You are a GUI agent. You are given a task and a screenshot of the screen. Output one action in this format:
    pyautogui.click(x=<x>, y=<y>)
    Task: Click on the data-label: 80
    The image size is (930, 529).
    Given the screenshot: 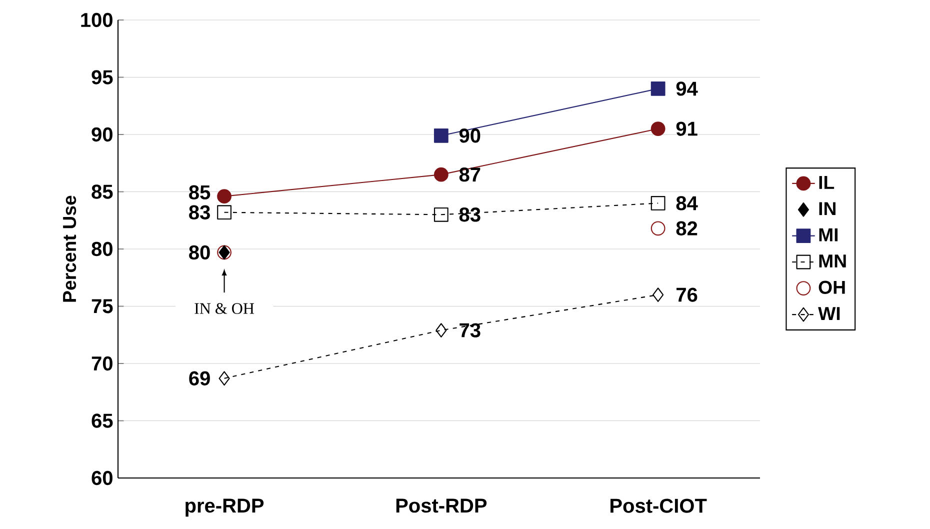 What is the action you would take?
    pyautogui.click(x=199, y=252)
    